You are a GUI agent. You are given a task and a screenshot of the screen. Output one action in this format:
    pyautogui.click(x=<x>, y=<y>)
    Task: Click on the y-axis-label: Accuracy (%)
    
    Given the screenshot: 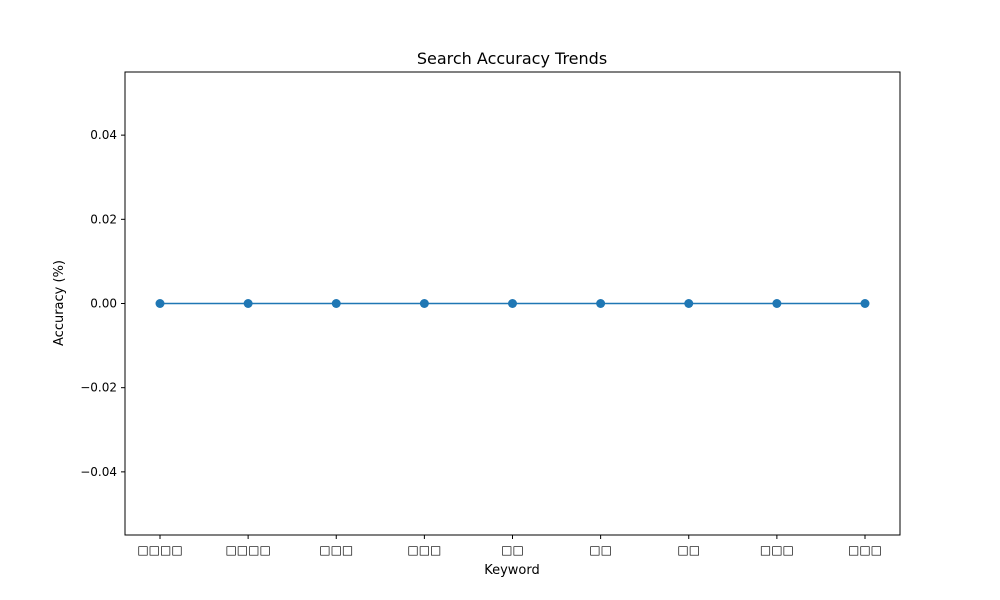 What is the action you would take?
    pyautogui.click(x=59, y=303)
    